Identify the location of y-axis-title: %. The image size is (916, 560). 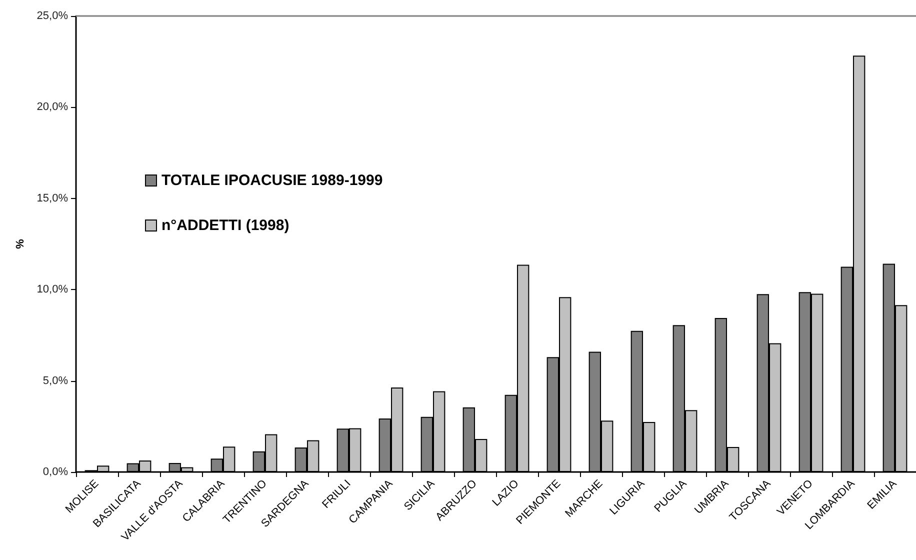
(20, 243).